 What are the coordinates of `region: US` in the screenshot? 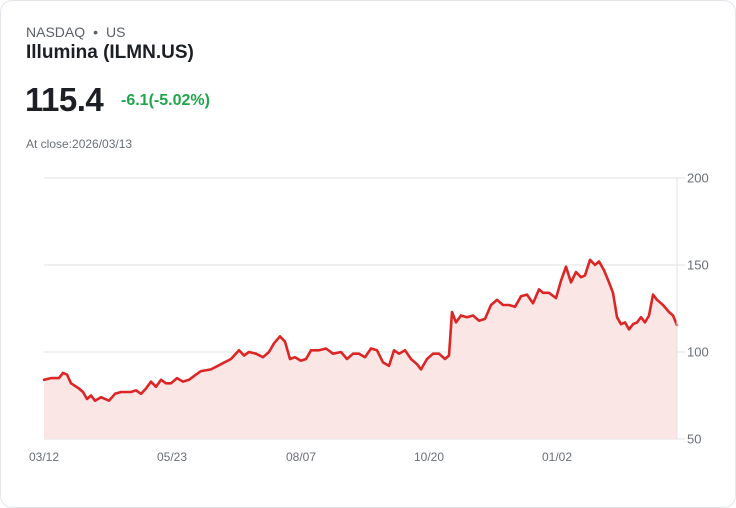 It's located at (116, 32).